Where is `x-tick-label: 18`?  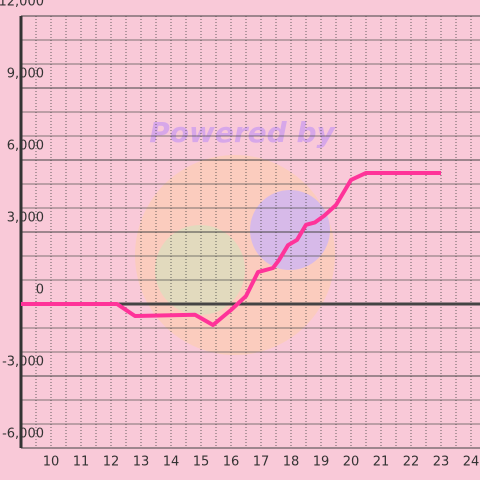
x-tick-label: 18 is located at coordinates (291, 462).